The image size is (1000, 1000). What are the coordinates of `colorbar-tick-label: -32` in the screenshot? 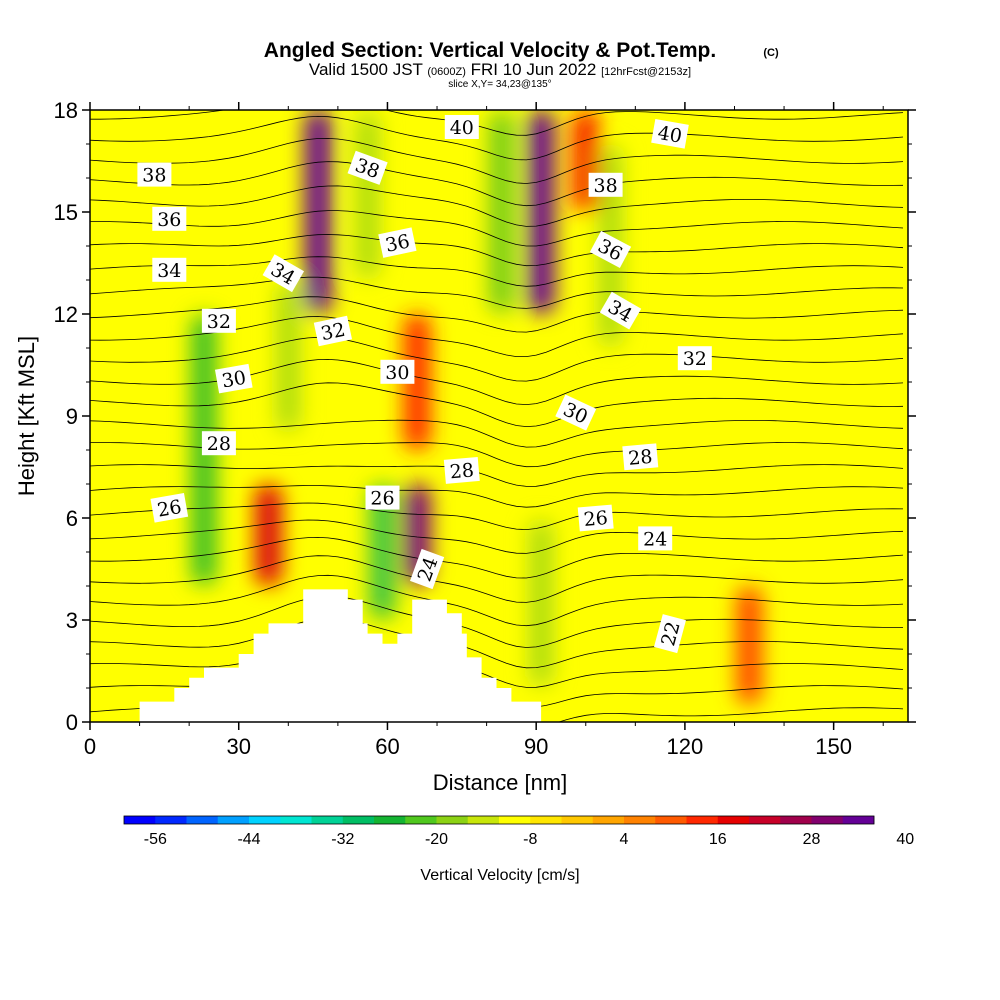 It's located at (342, 839).